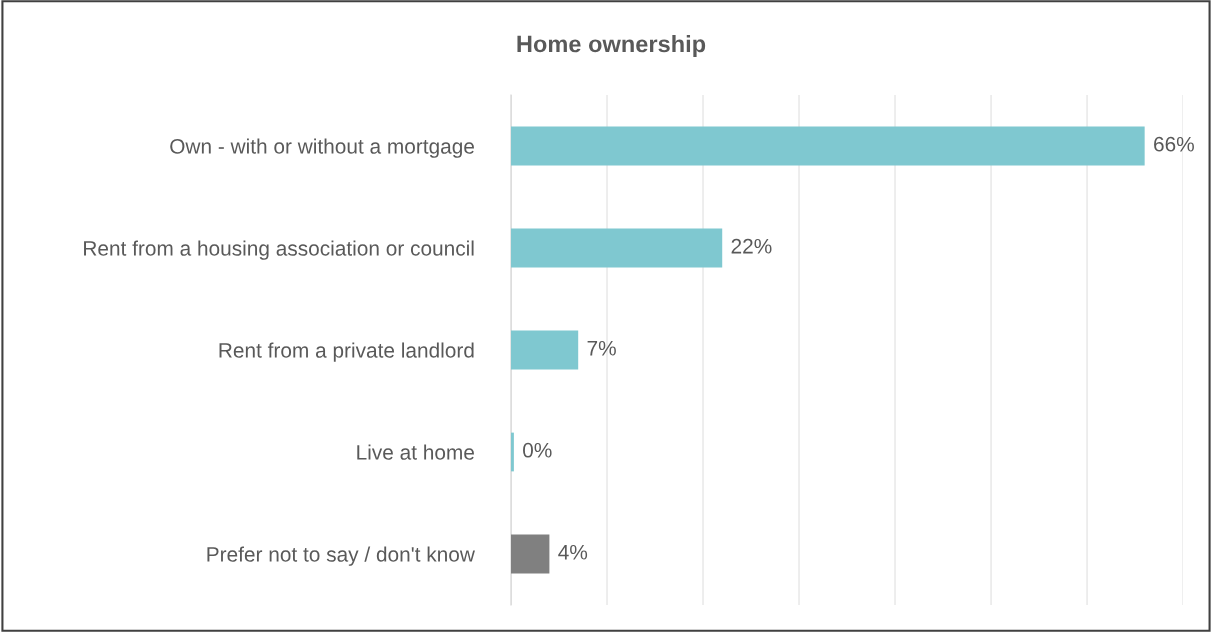 This screenshot has width=1212, height=632. What do you see at coordinates (611, 46) in the screenshot?
I see `chart-title: Home ownership` at bounding box center [611, 46].